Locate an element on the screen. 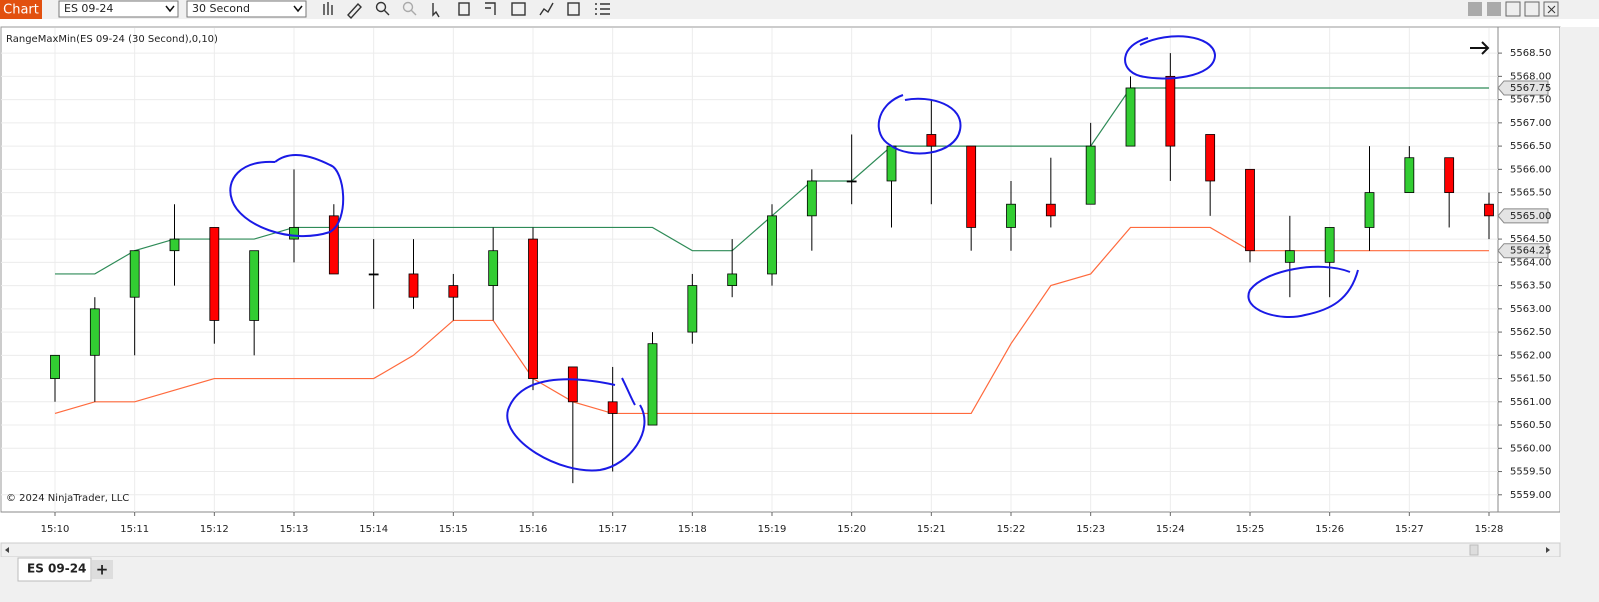  draw-icon is located at coordinates (354, 11).